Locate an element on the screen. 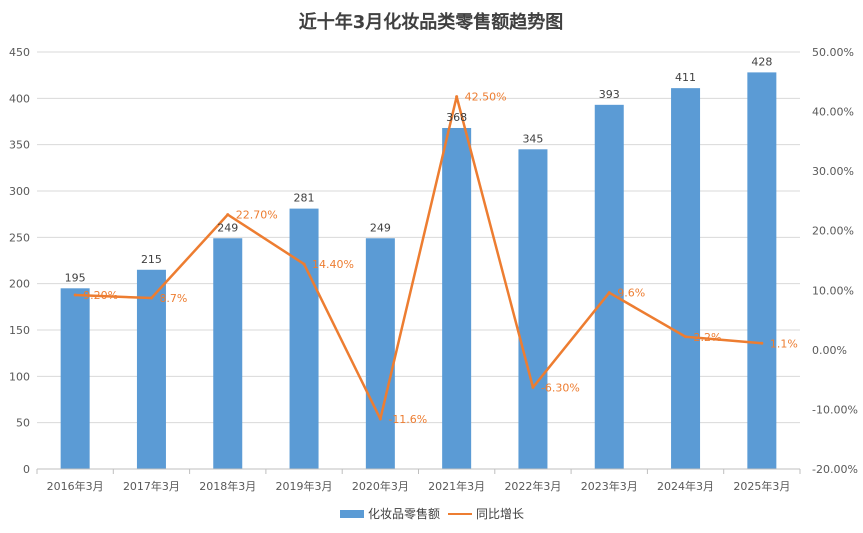 The image size is (863, 533). y-right-tick-label: 30.00% is located at coordinates (833, 171).